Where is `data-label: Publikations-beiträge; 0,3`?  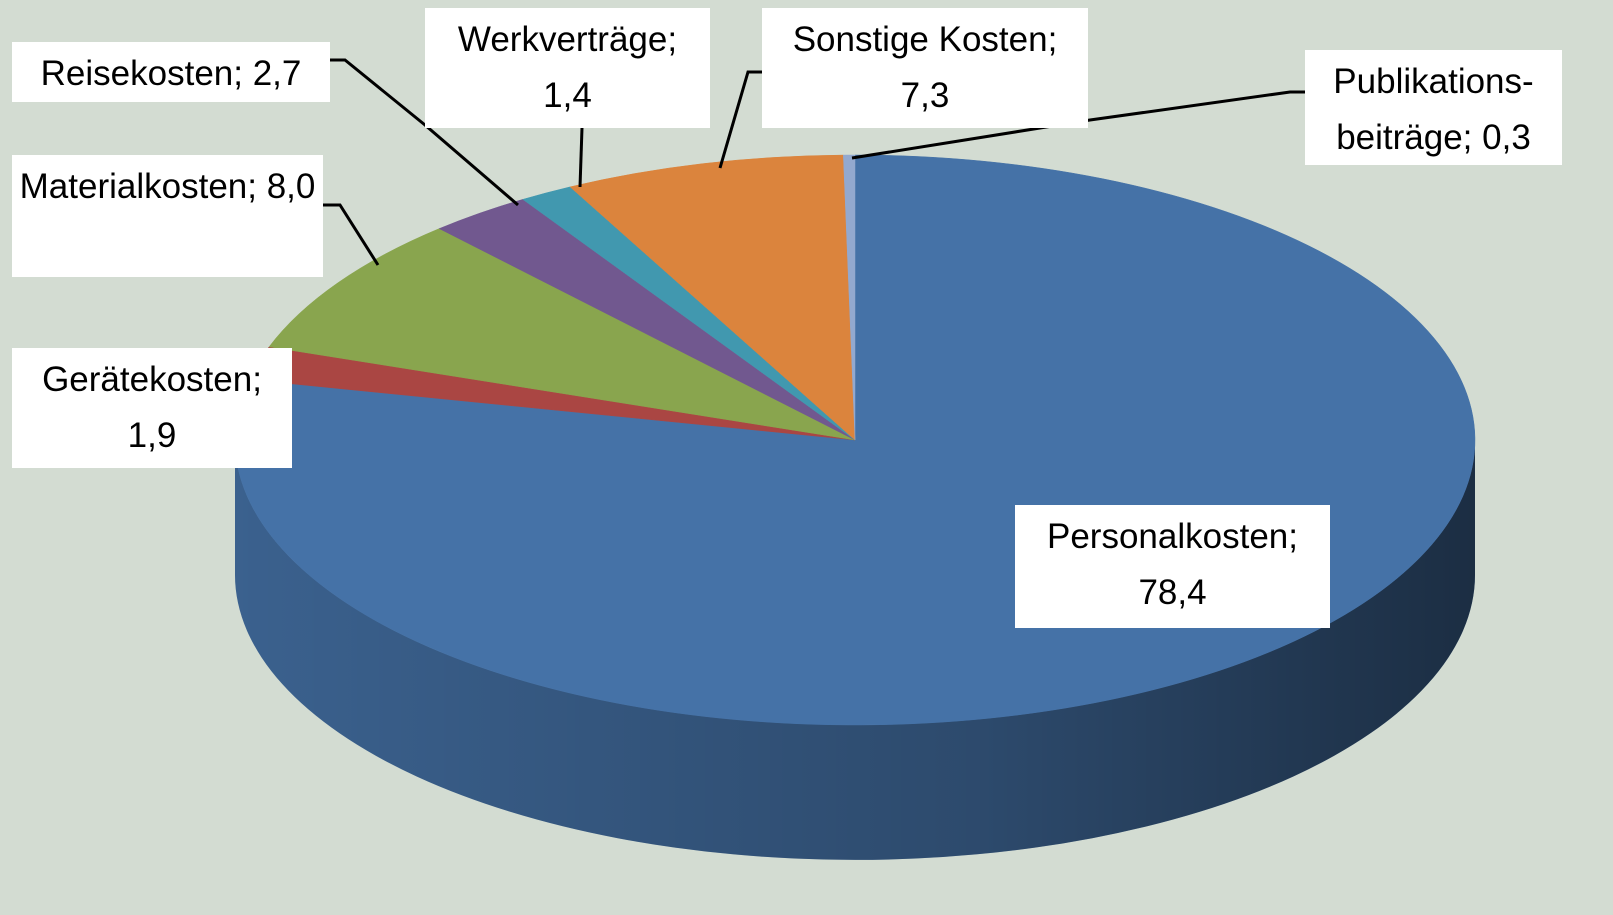
data-label: Publikations-beiträge; 0,3 is located at coordinates (1433, 107).